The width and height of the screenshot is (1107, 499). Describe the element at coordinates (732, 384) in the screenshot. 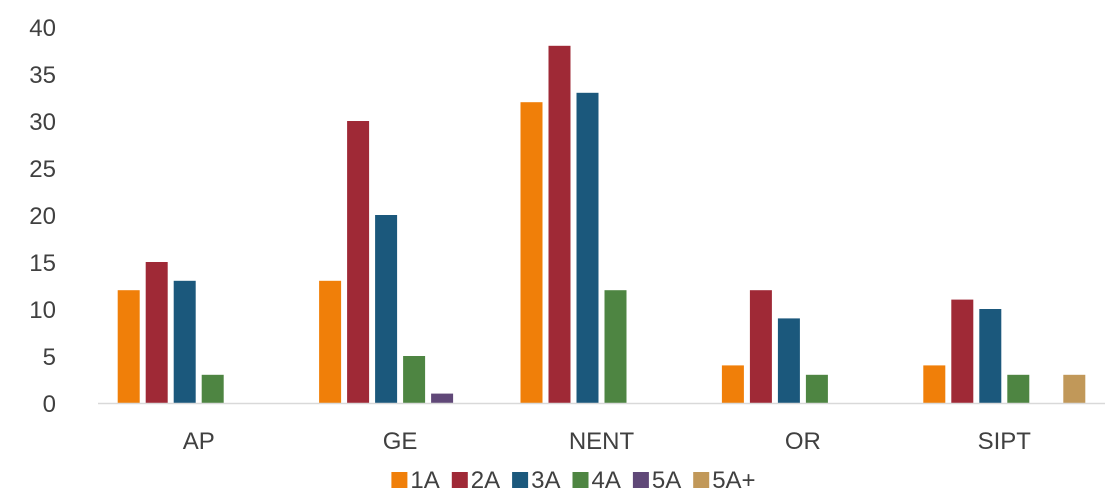

I see `bar-or-1a` at that location.